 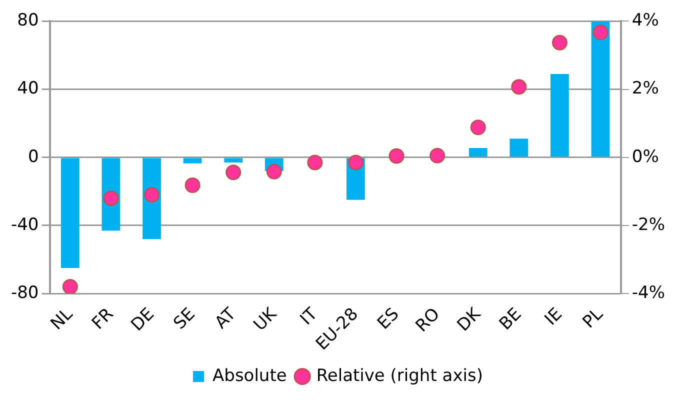 What do you see at coordinates (645, 20) in the screenshot?
I see `y2-tick-label: 4%` at bounding box center [645, 20].